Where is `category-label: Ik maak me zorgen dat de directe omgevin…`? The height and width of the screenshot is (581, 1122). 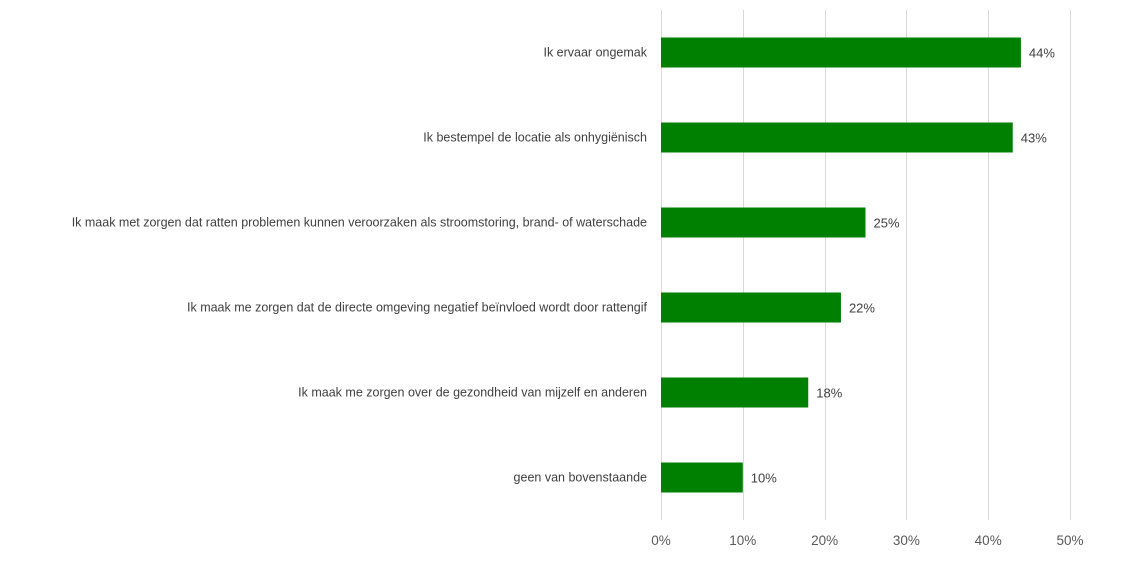 category-label: Ik maak me zorgen dat de directe omgevin… is located at coordinates (417, 308).